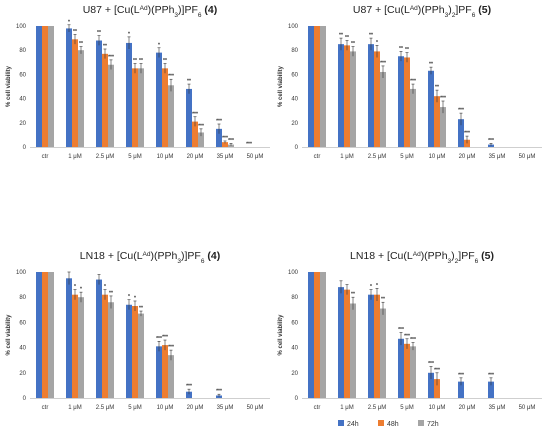 This screenshot has width=550, height=432. Describe the element at coordinates (150, 257) in the screenshot. I see `chart-title: LN18 + [Cu(LAd)(PPh3)]PF6 (4)` at that location.